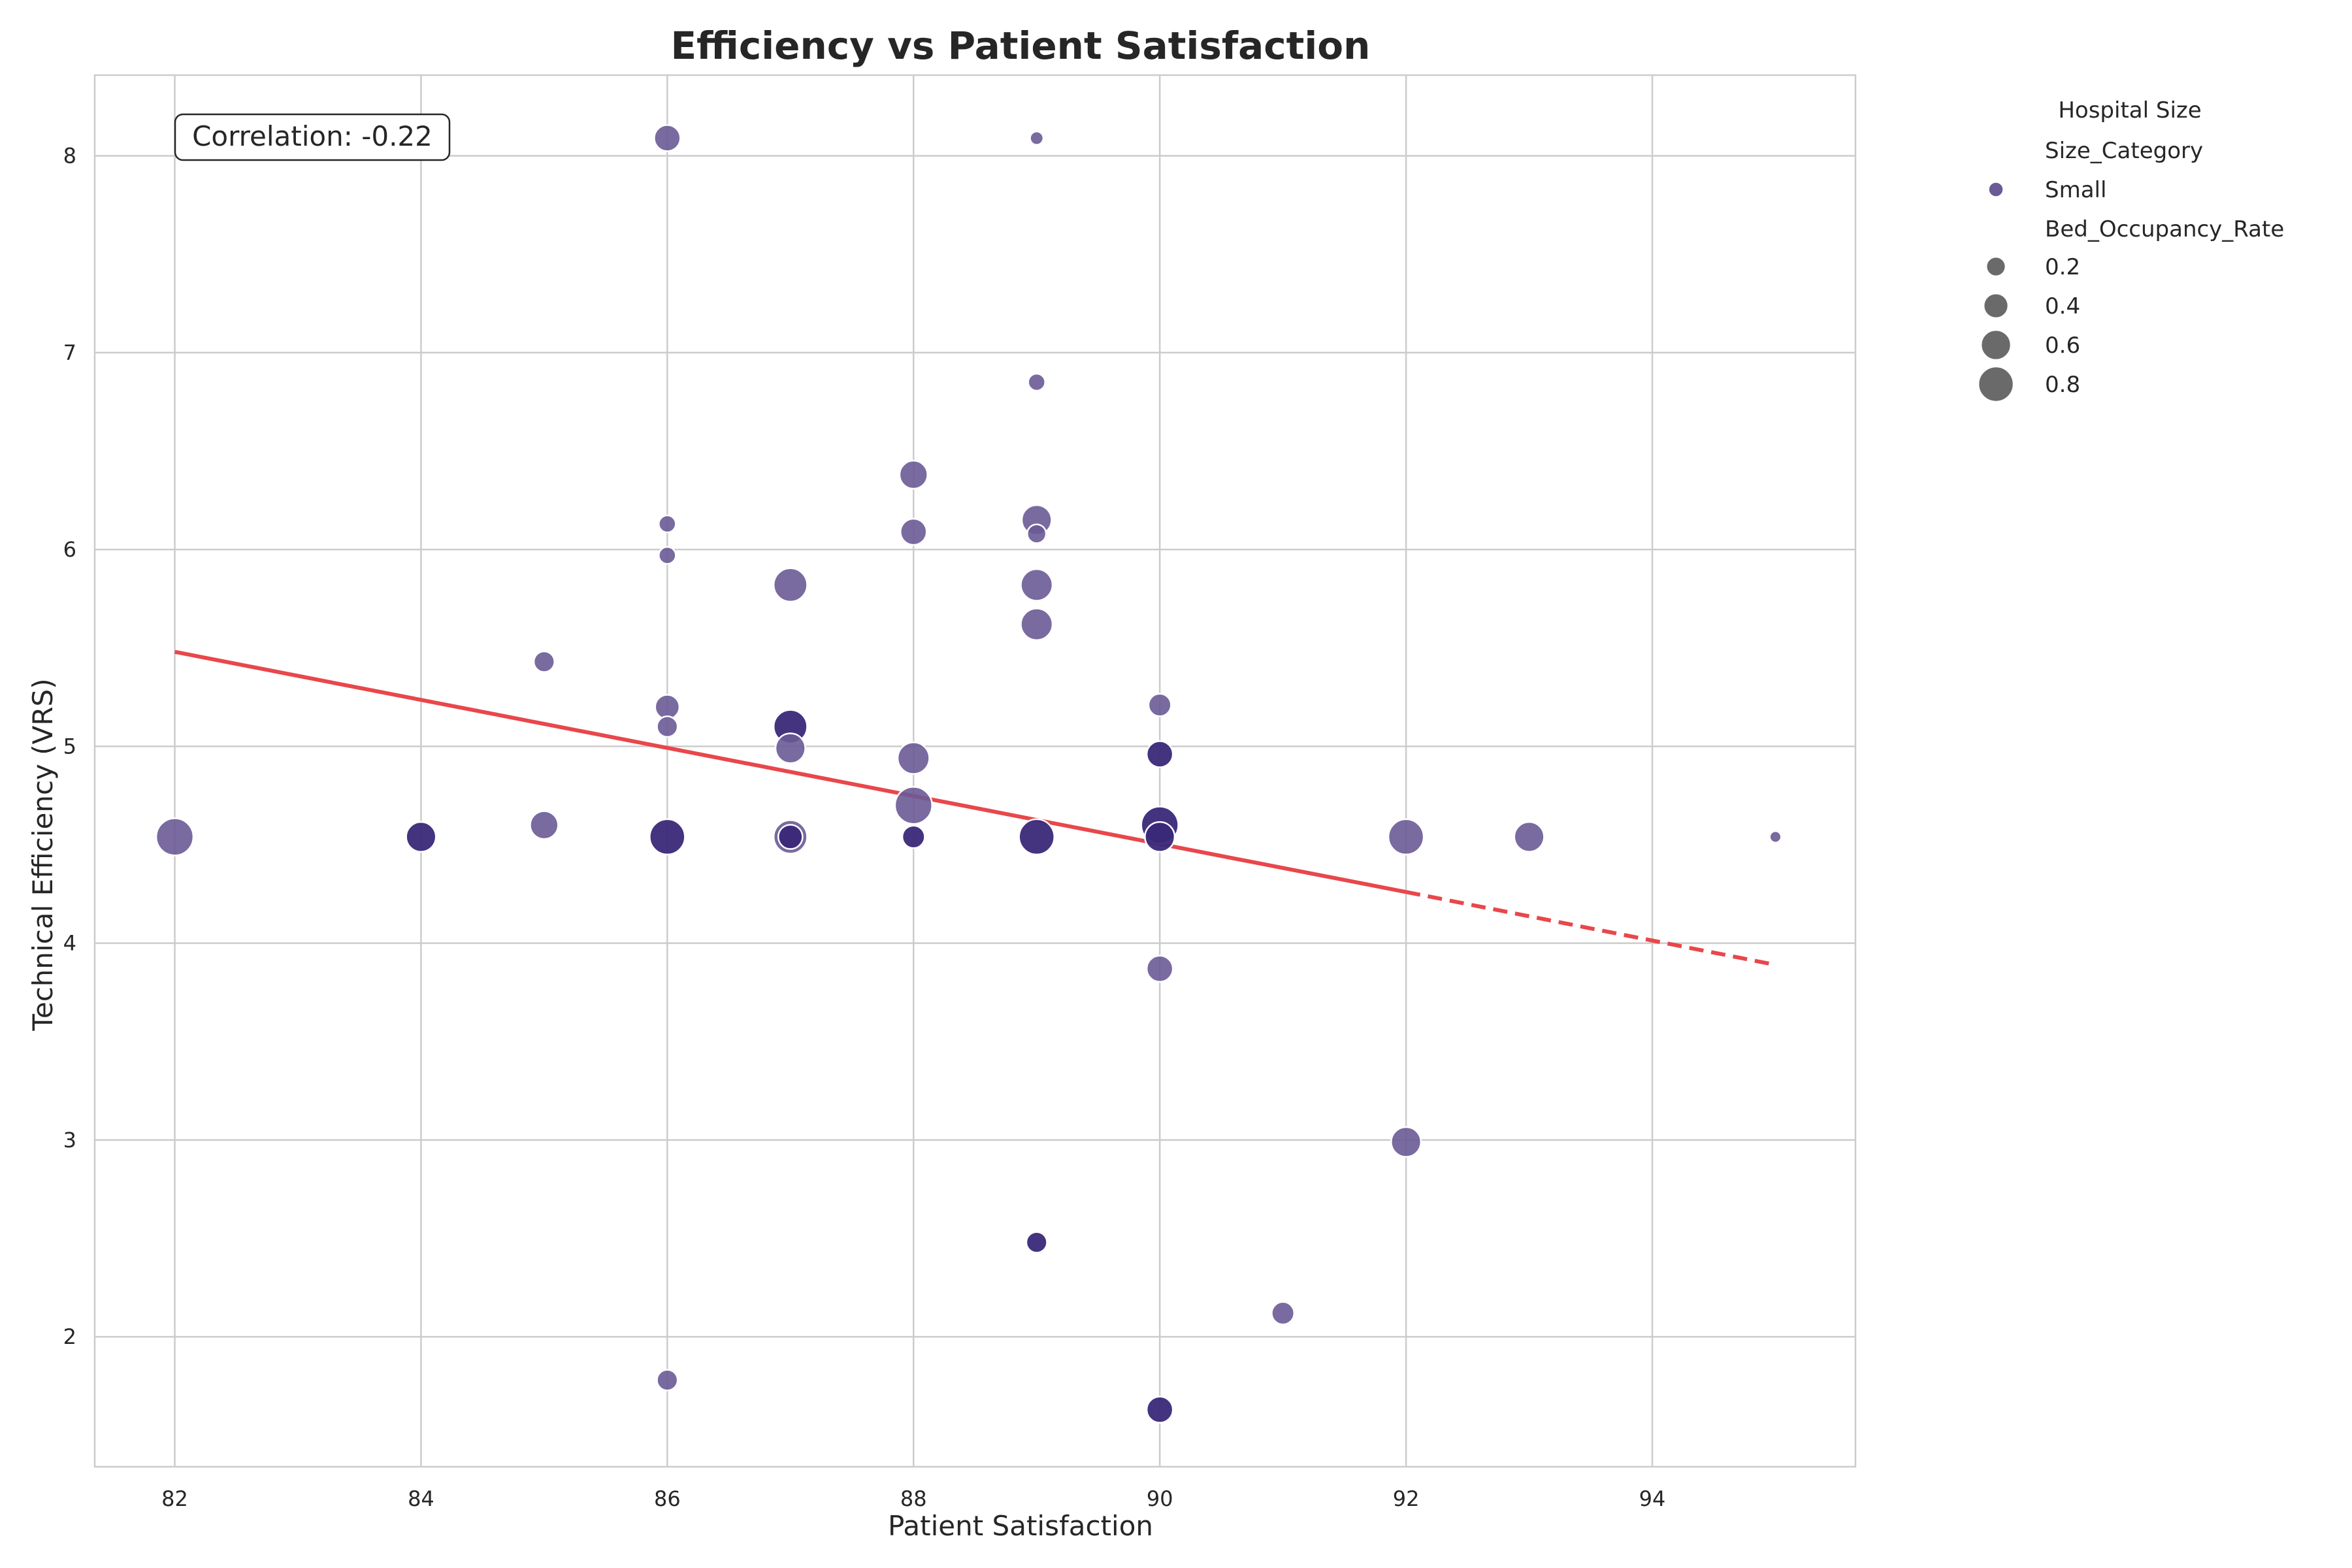 This screenshot has height=1568, width=2352. I want to click on y-tick-labels: 2 3 4 5 6 7 8, so click(69, 747).